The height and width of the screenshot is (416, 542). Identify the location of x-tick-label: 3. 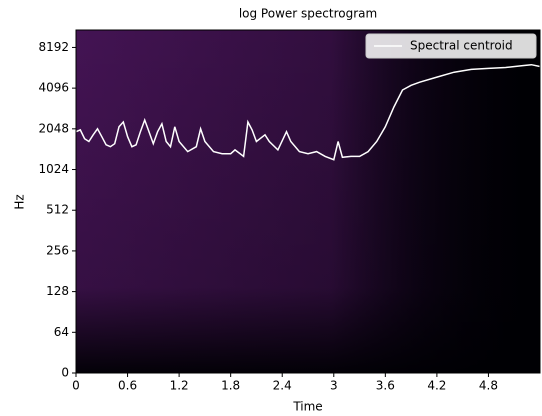
(334, 386).